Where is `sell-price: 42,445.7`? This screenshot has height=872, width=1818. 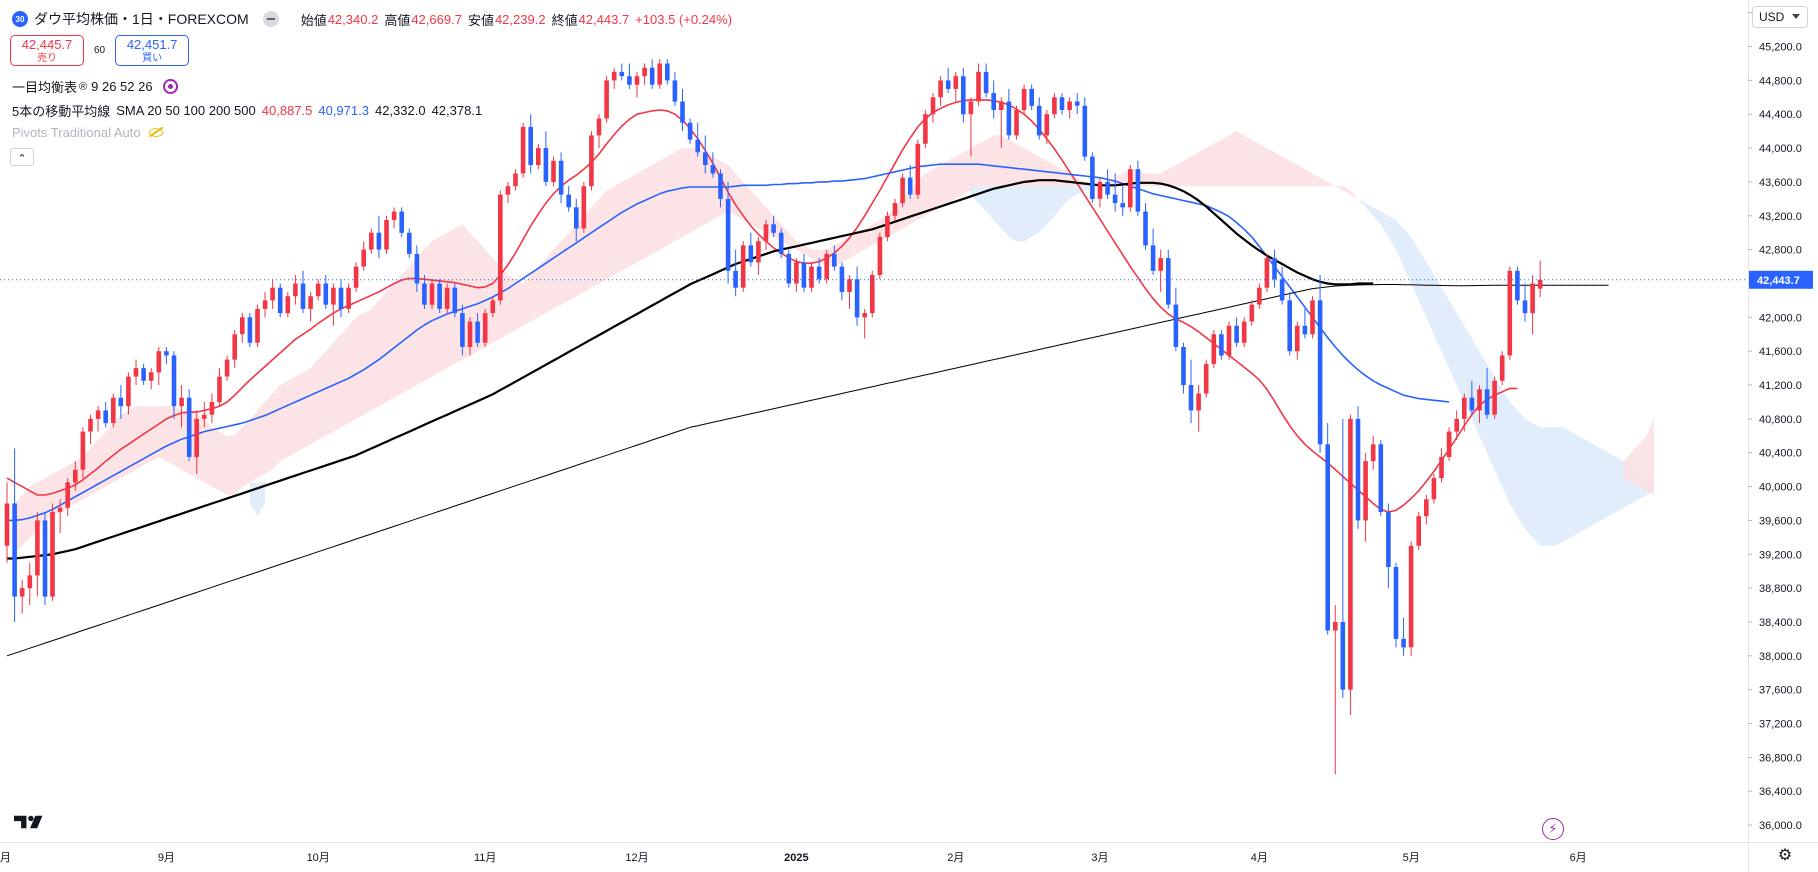 sell-price: 42,445.7 is located at coordinates (47, 44).